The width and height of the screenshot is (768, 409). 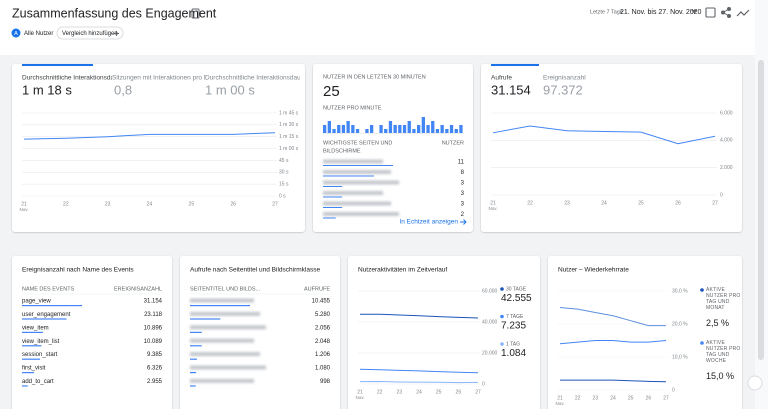 I want to click on tab-indicator, so click(x=57, y=65).